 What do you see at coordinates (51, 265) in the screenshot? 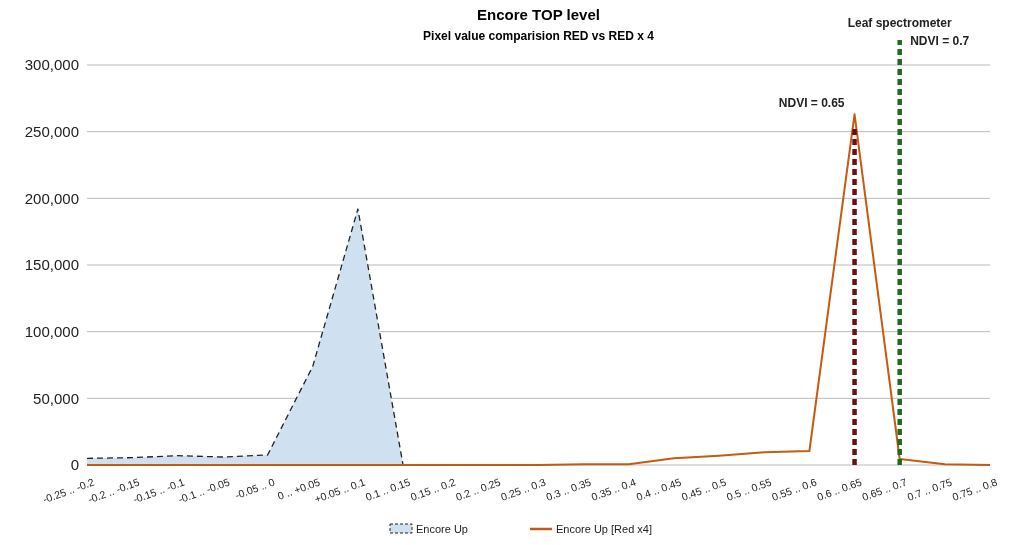
I see `y-tick-label: 150,000` at bounding box center [51, 265].